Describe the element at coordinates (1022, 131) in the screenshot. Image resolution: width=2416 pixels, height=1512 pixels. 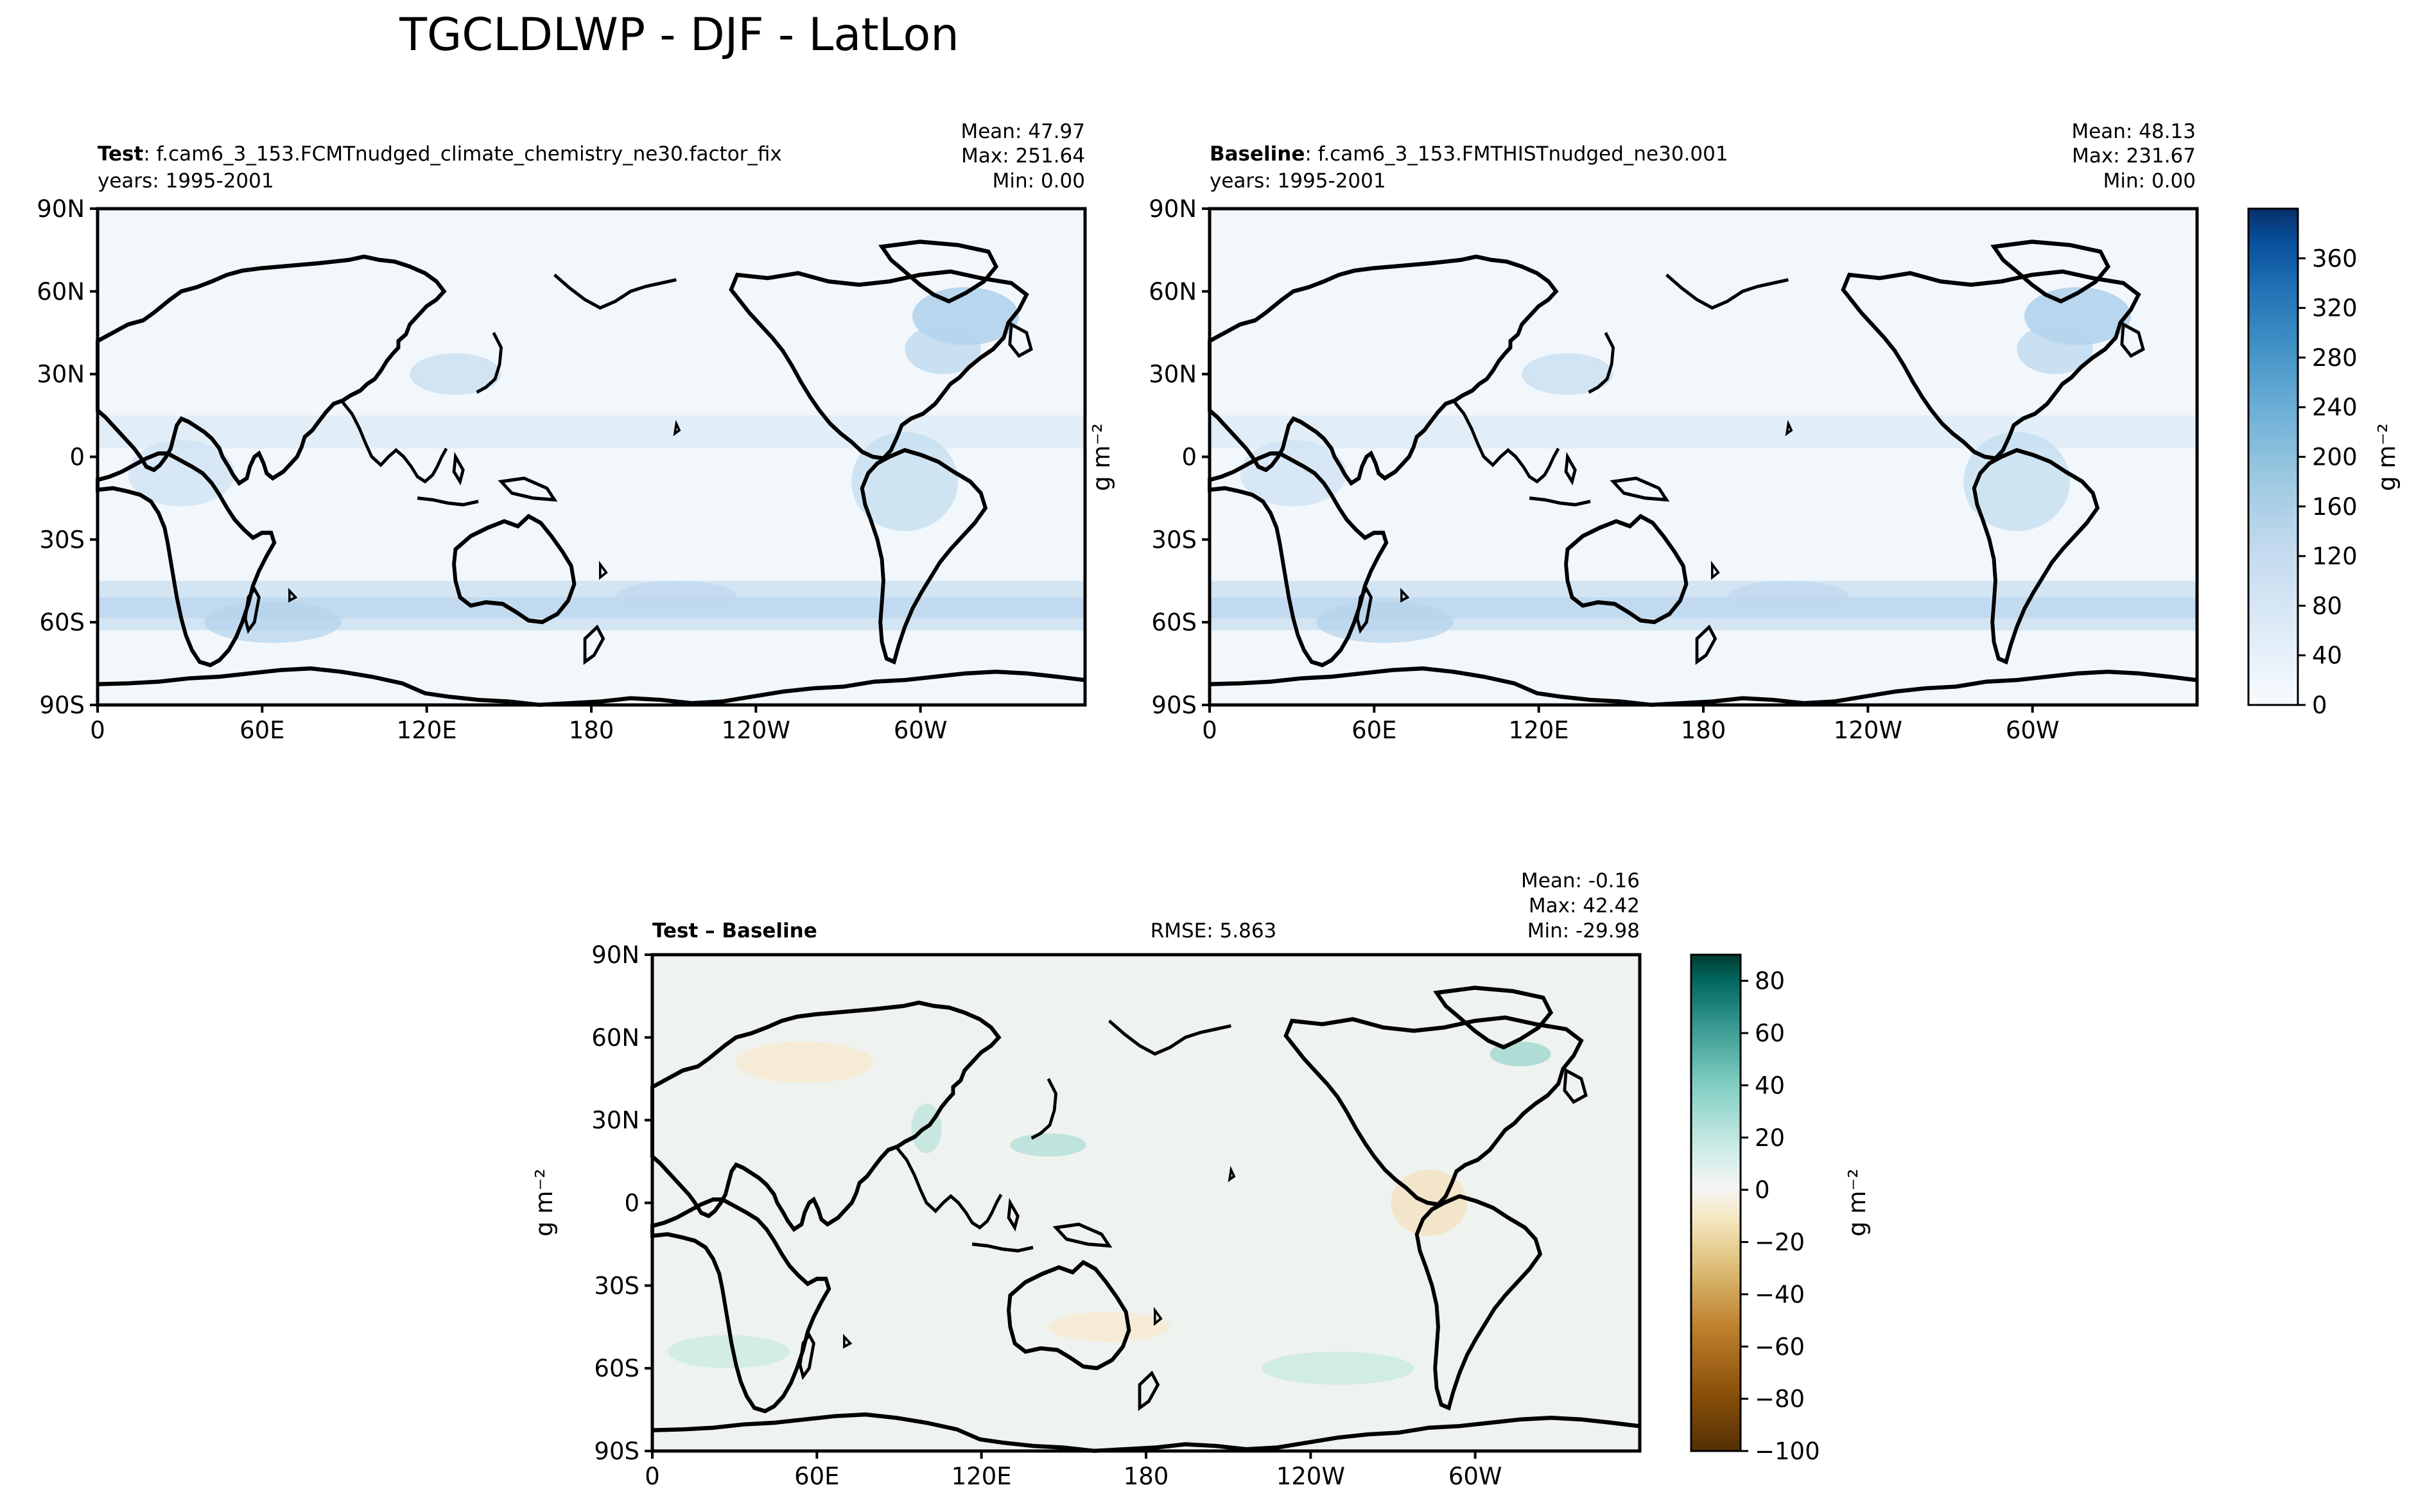
I see `test-mean: Mean: 47.97` at that location.